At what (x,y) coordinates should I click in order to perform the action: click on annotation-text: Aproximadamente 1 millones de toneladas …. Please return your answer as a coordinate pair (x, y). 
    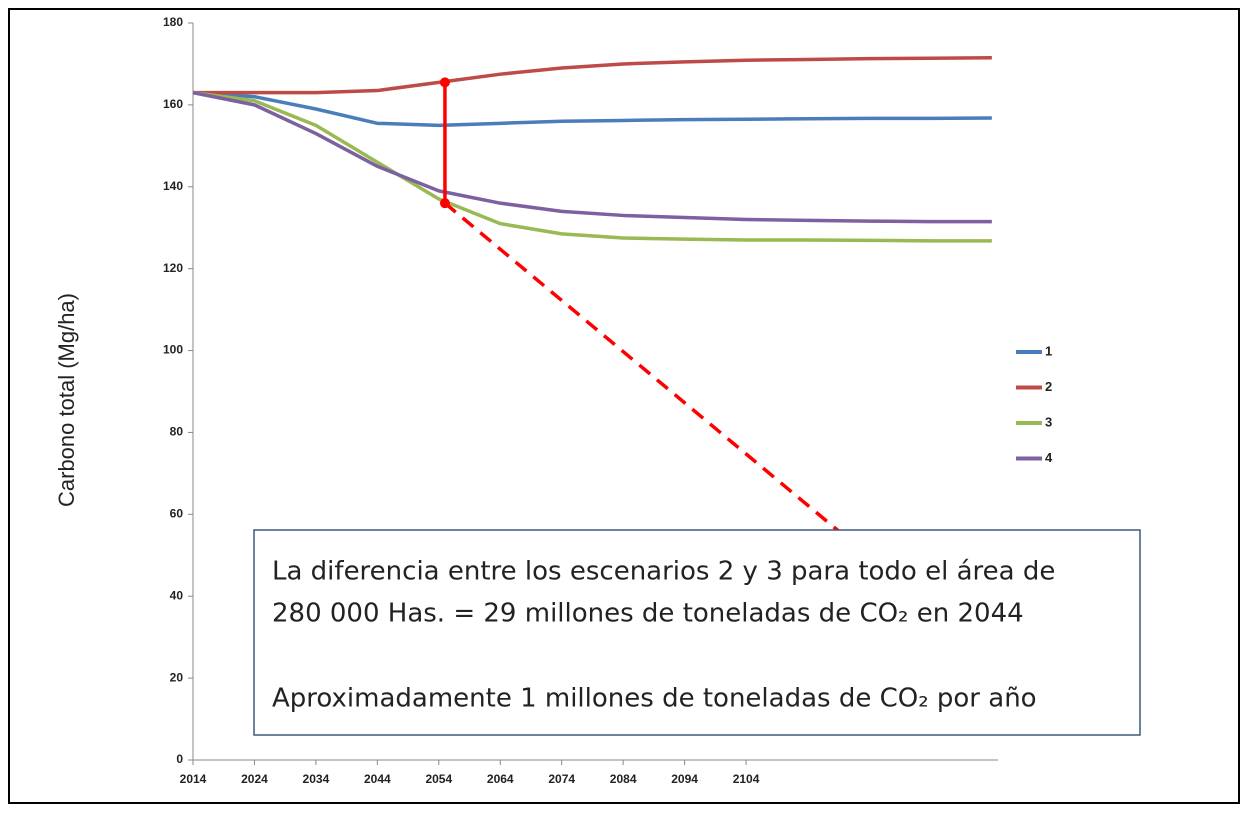
    Looking at the image, I should click on (654, 699).